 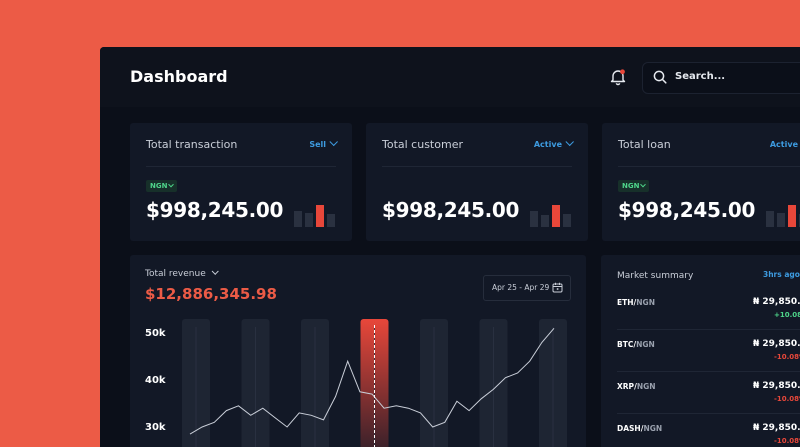 What do you see at coordinates (636, 302) in the screenshot?
I see `pair-label: ETH/NGN` at bounding box center [636, 302].